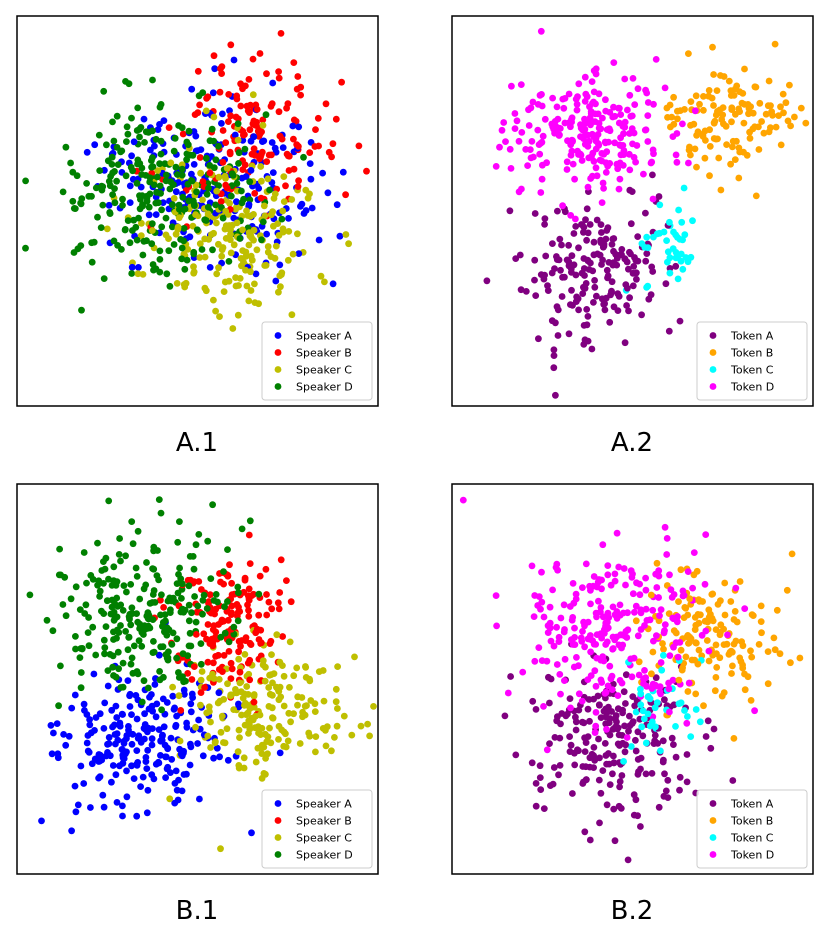 The height and width of the screenshot is (942, 831). I want to click on legend-marker, so click(713, 352).